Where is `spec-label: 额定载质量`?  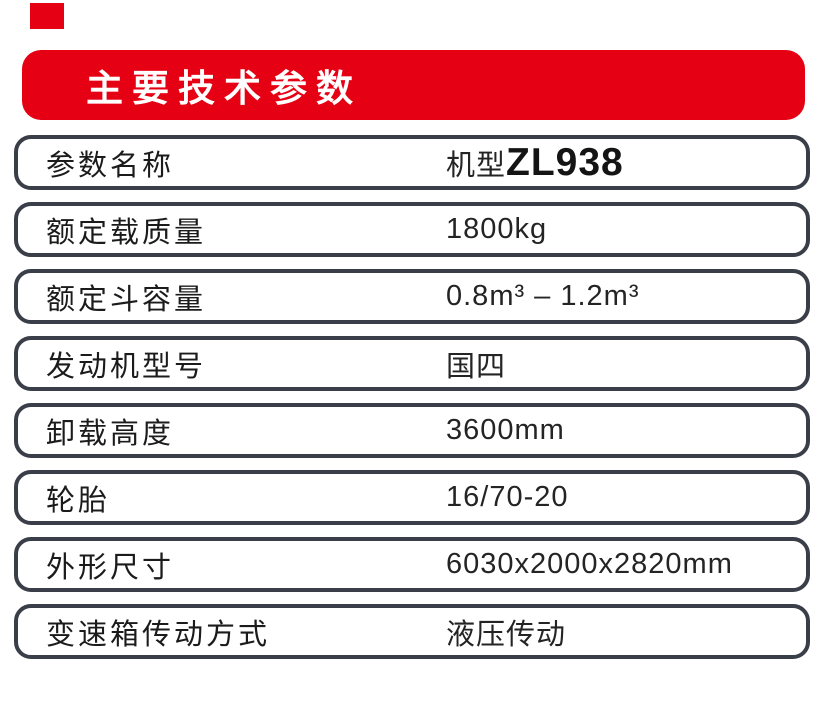
spec-label: 额定载质量 is located at coordinates (126, 232).